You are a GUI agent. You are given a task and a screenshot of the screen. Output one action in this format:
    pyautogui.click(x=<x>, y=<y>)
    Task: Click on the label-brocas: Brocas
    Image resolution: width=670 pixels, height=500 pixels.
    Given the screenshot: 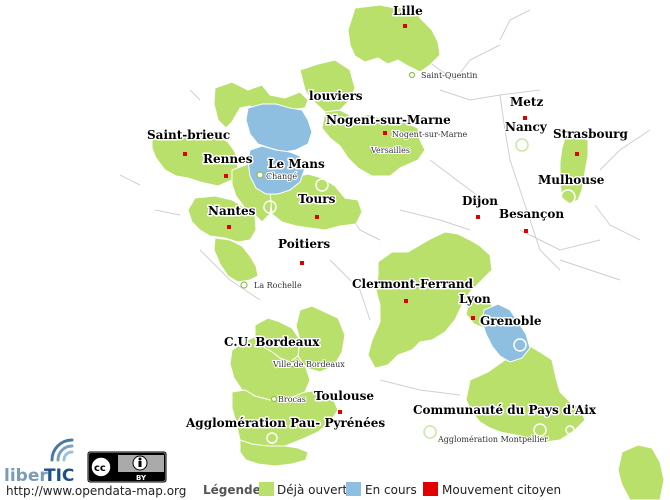 What is the action you would take?
    pyautogui.click(x=292, y=399)
    